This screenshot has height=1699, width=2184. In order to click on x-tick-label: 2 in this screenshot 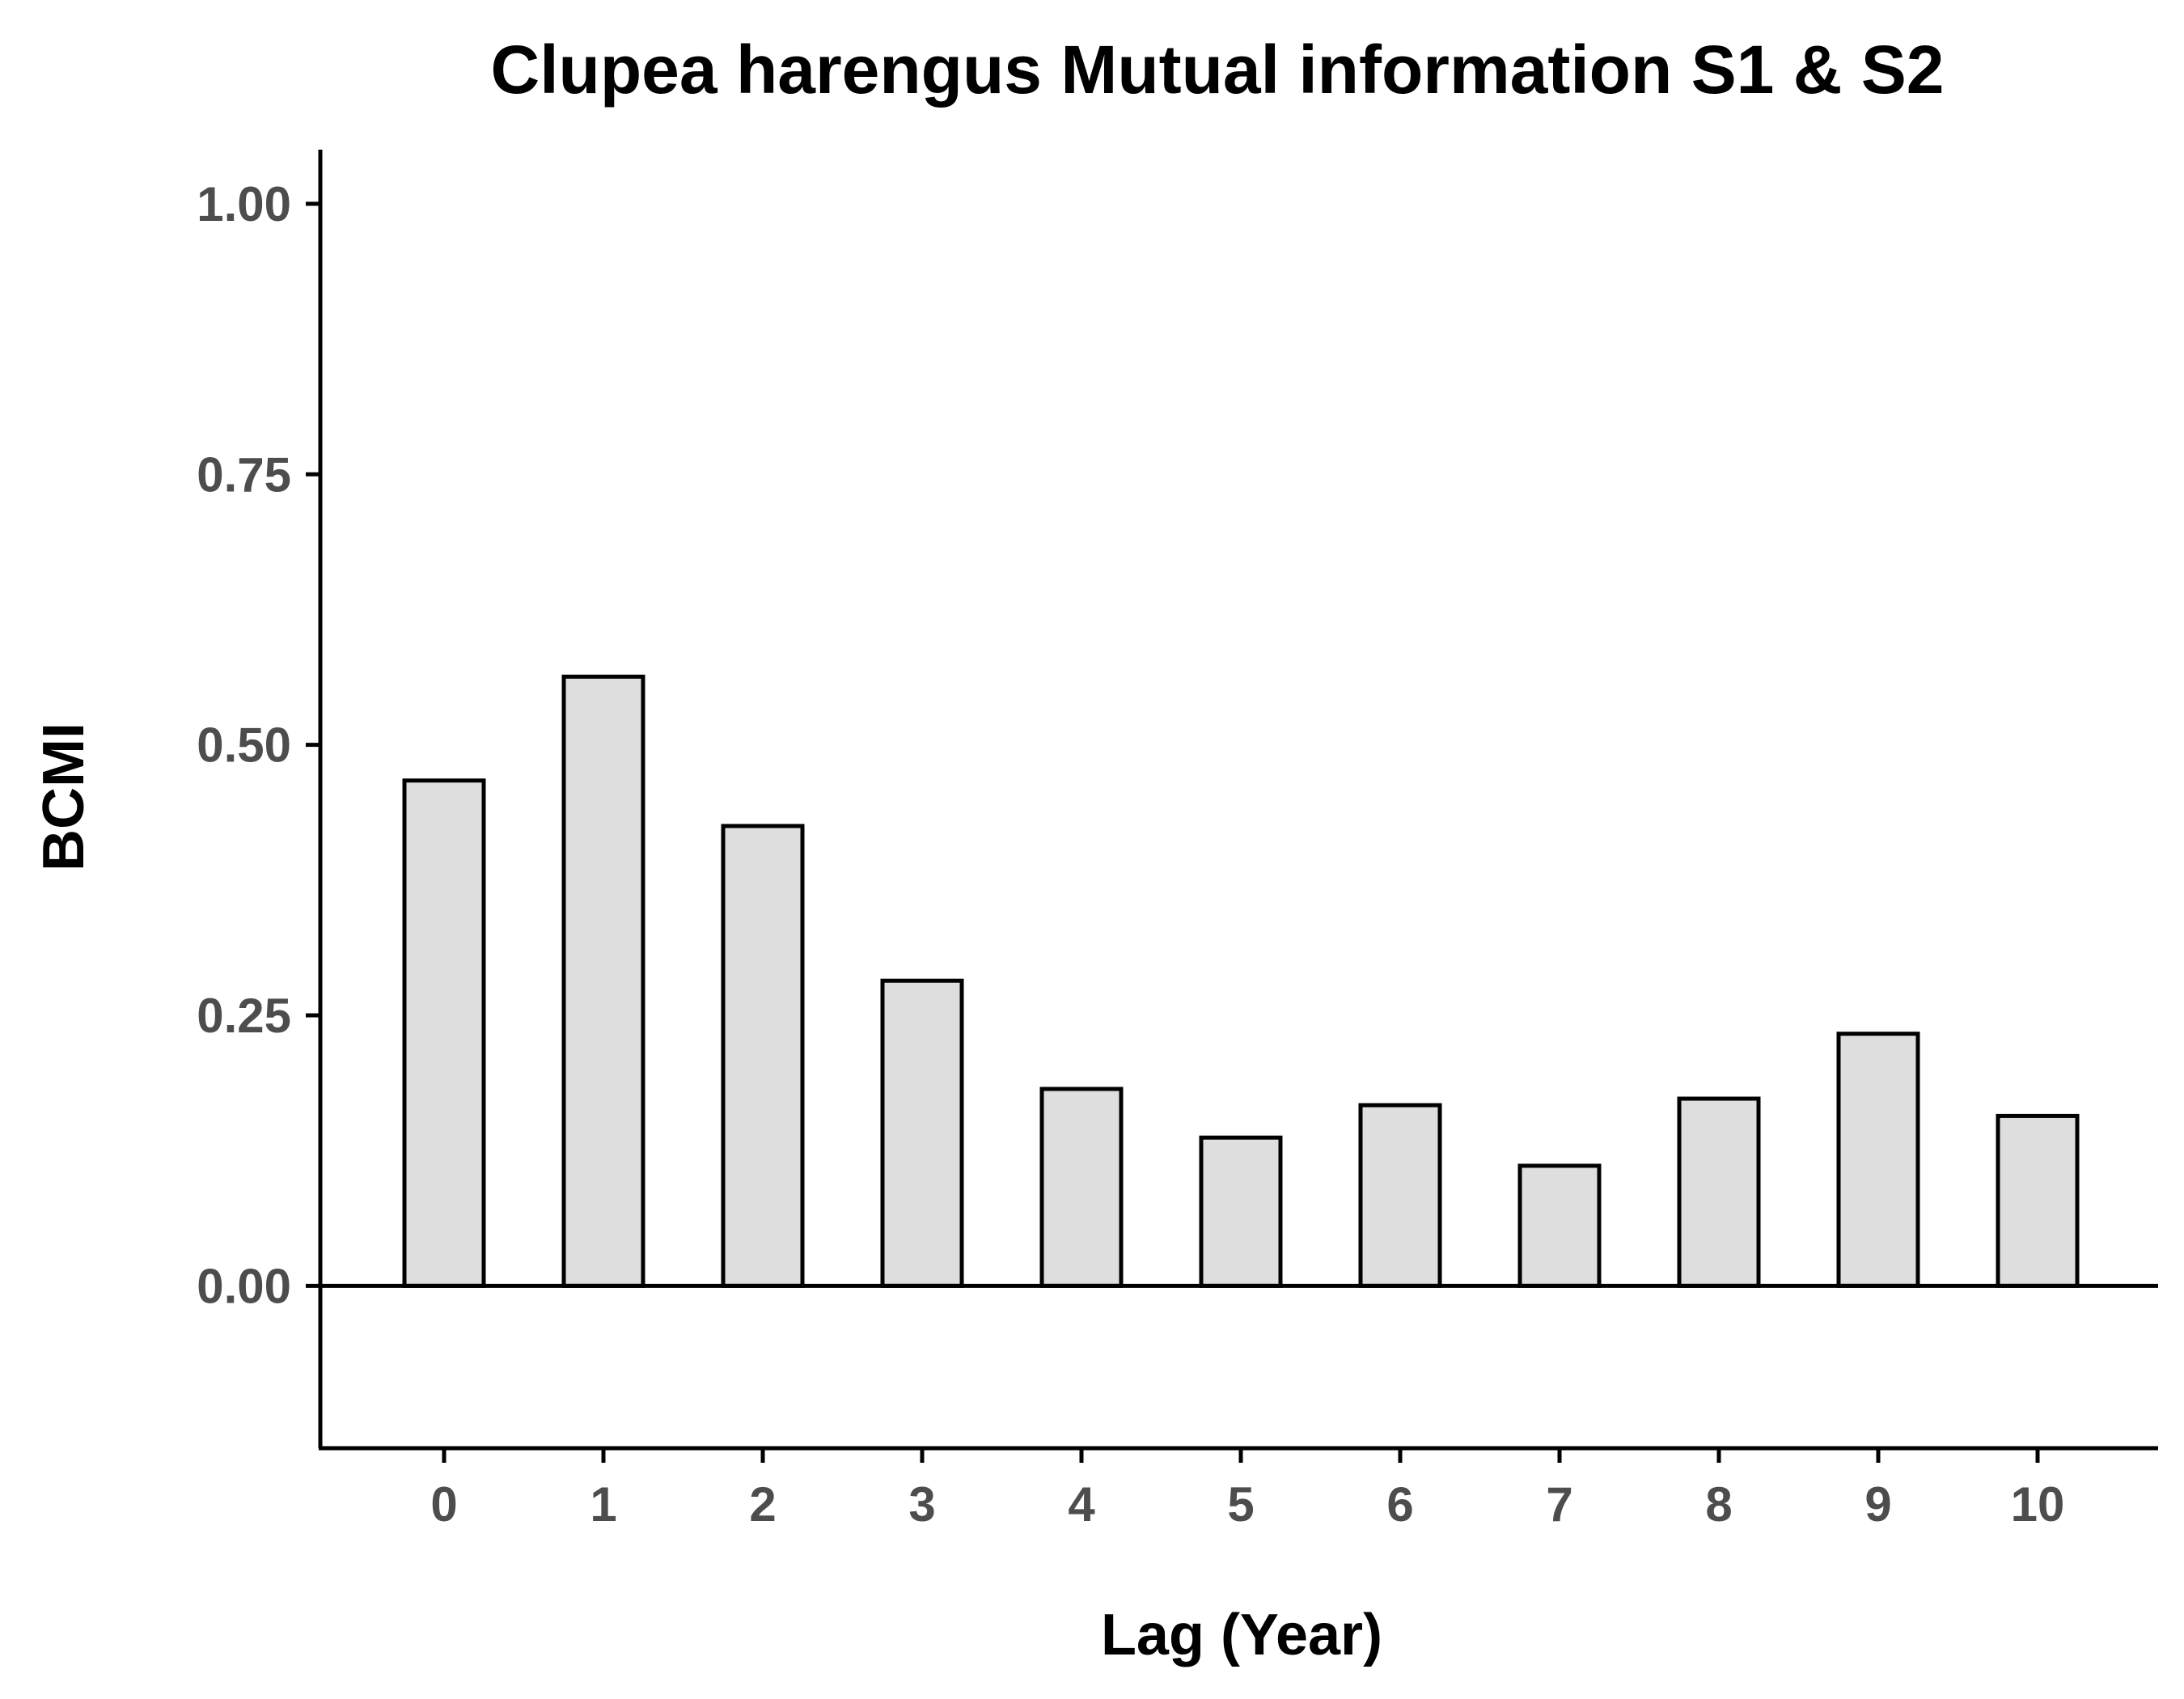, I will do `click(762, 1504)`.